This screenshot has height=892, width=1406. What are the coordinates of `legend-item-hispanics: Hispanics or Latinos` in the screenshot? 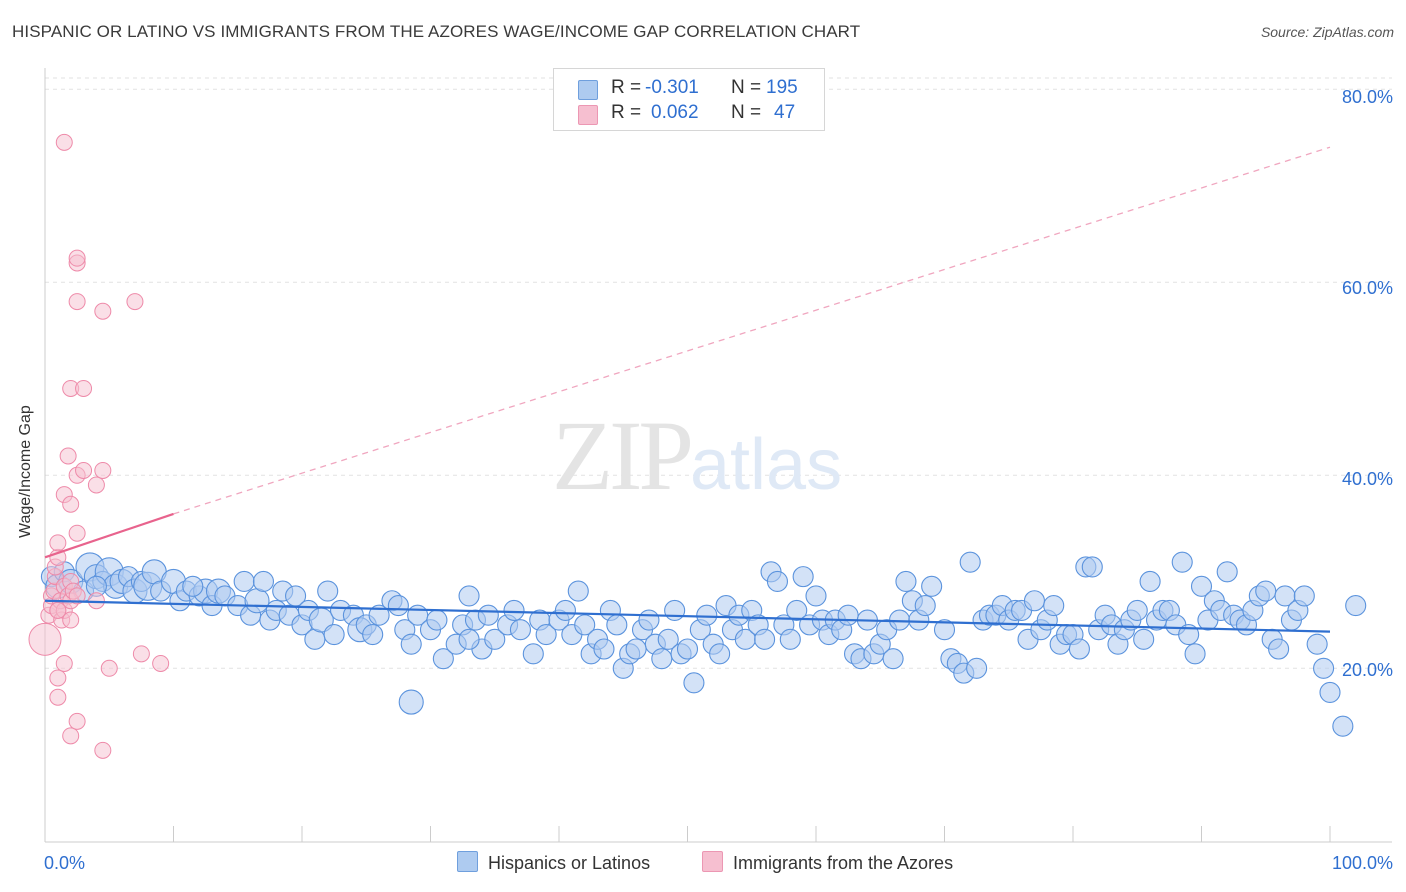 It's located at (553, 862).